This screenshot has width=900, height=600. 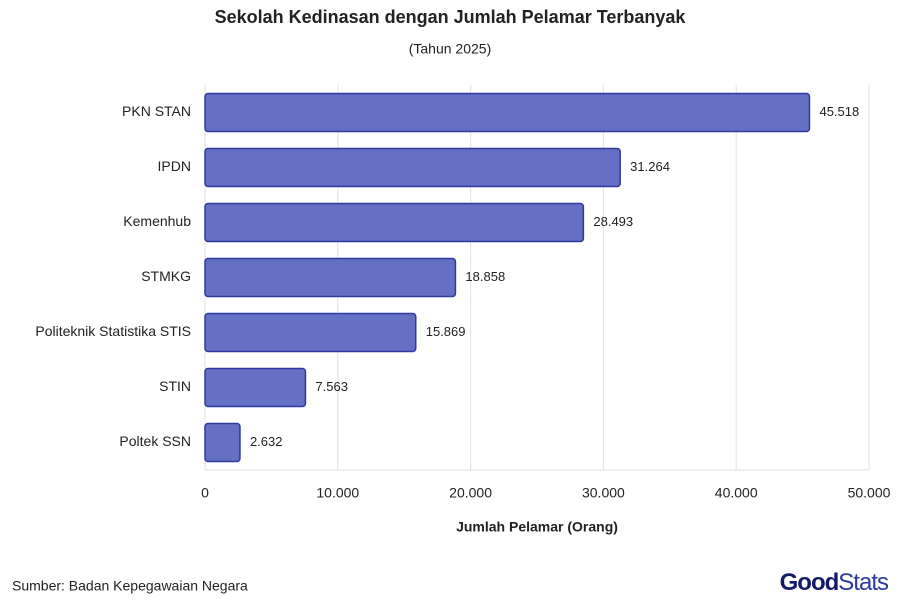 I want to click on x-tick-label: 10.000, so click(x=337, y=493).